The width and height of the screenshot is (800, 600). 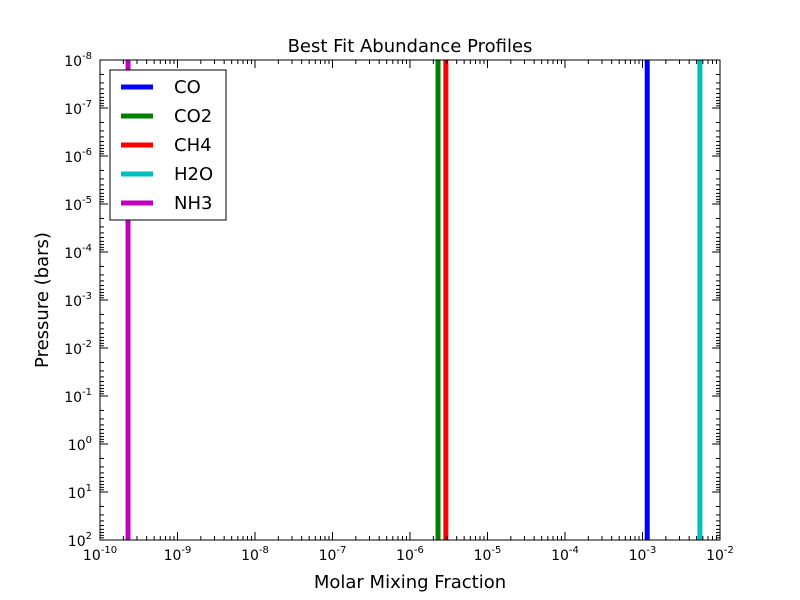 I want to click on x-tick-label: 10⁻⁶, so click(x=410, y=554).